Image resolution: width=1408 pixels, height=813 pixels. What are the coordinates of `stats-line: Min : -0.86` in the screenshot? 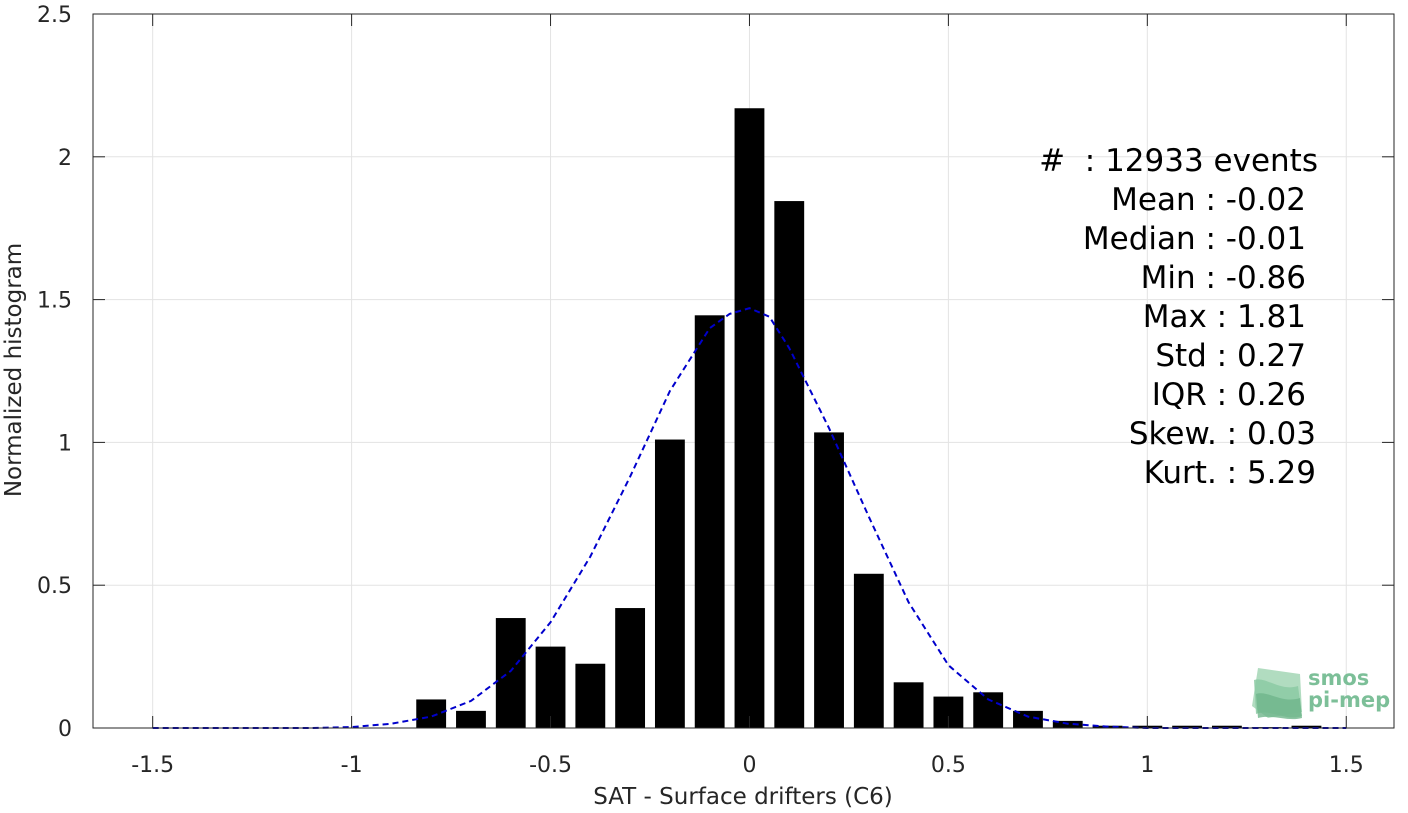 It's located at (1223, 278).